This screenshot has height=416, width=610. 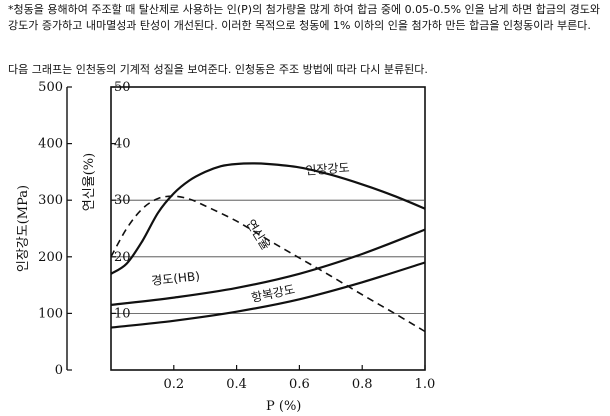 I want to click on right-axis-title: 연신율(%), so click(x=89, y=182).